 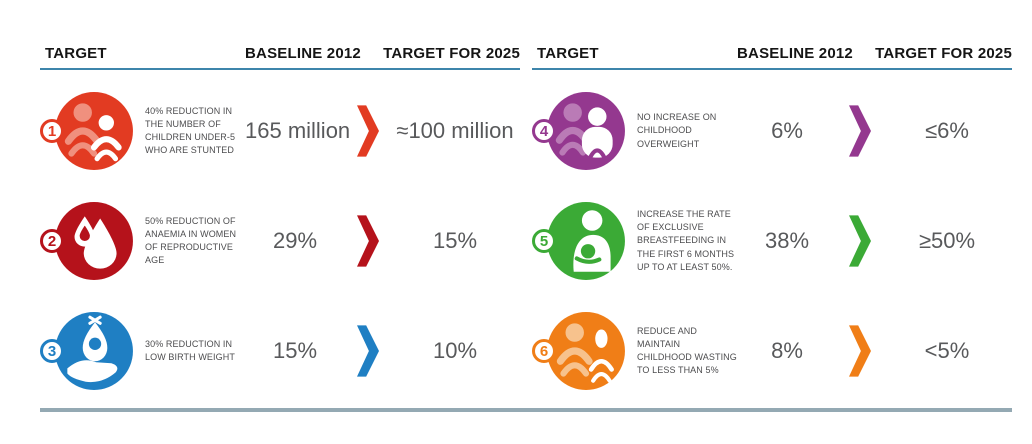 What do you see at coordinates (526, 410) in the screenshot?
I see `bottom-divider` at bounding box center [526, 410].